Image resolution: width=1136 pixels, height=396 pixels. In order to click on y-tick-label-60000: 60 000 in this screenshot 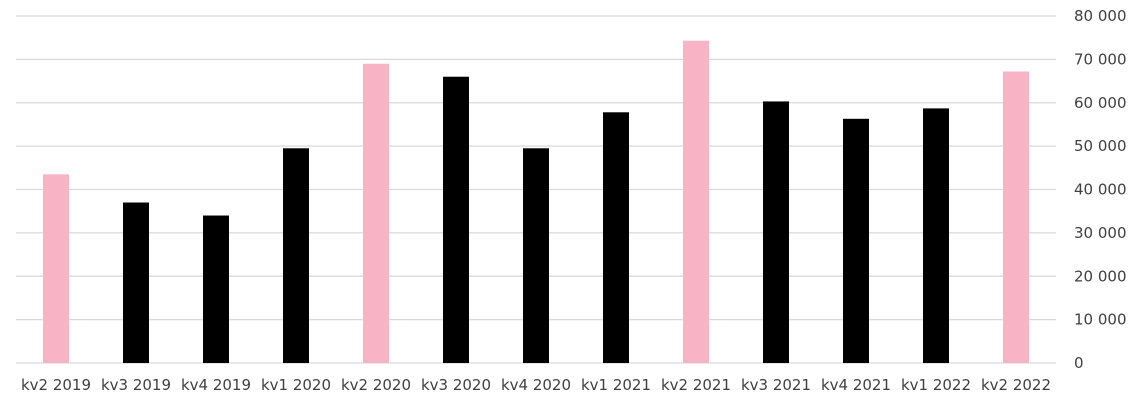, I will do `click(1100, 103)`.